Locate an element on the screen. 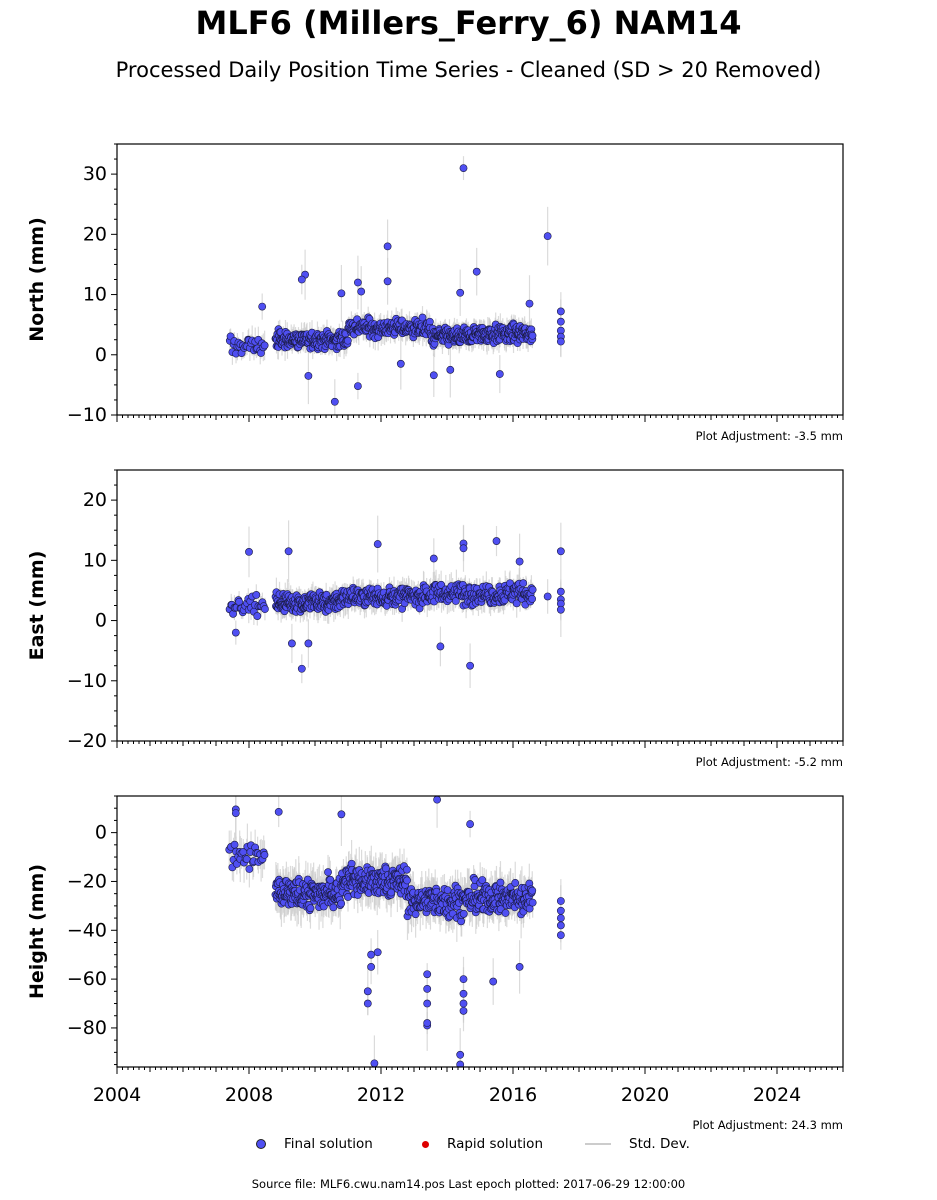  plot-adjustment-note: Plot Adjustment: 24.3 mm is located at coordinates (767, 1125).